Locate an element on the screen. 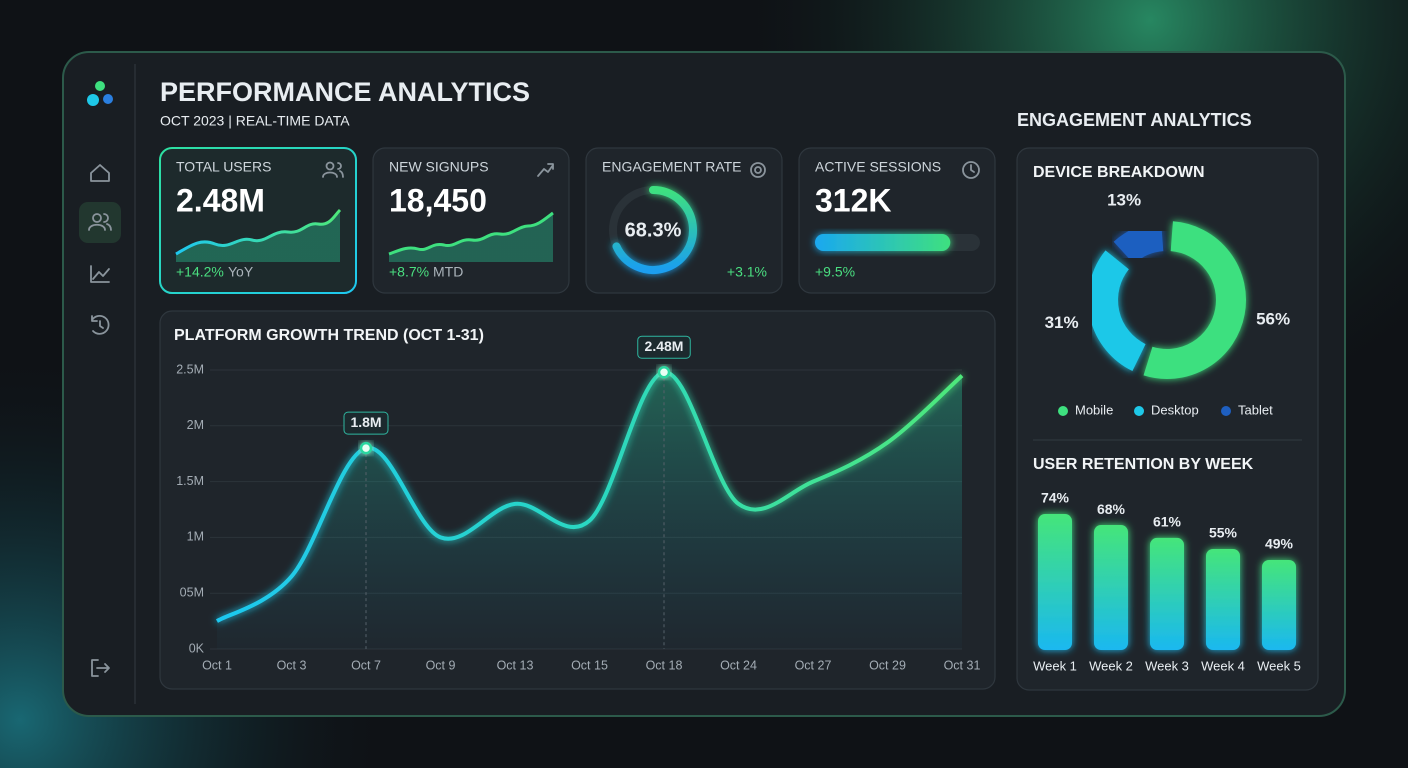 The height and width of the screenshot is (768, 1408). nav-home is located at coordinates (100, 173).